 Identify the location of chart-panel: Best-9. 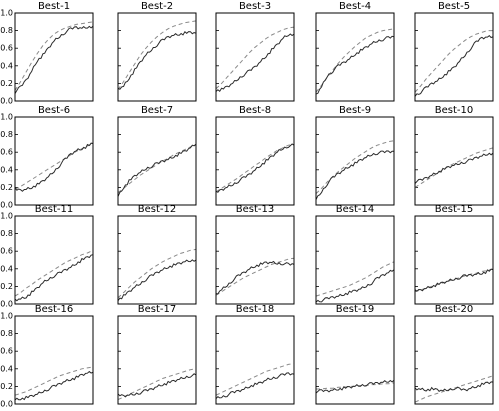
(355, 155).